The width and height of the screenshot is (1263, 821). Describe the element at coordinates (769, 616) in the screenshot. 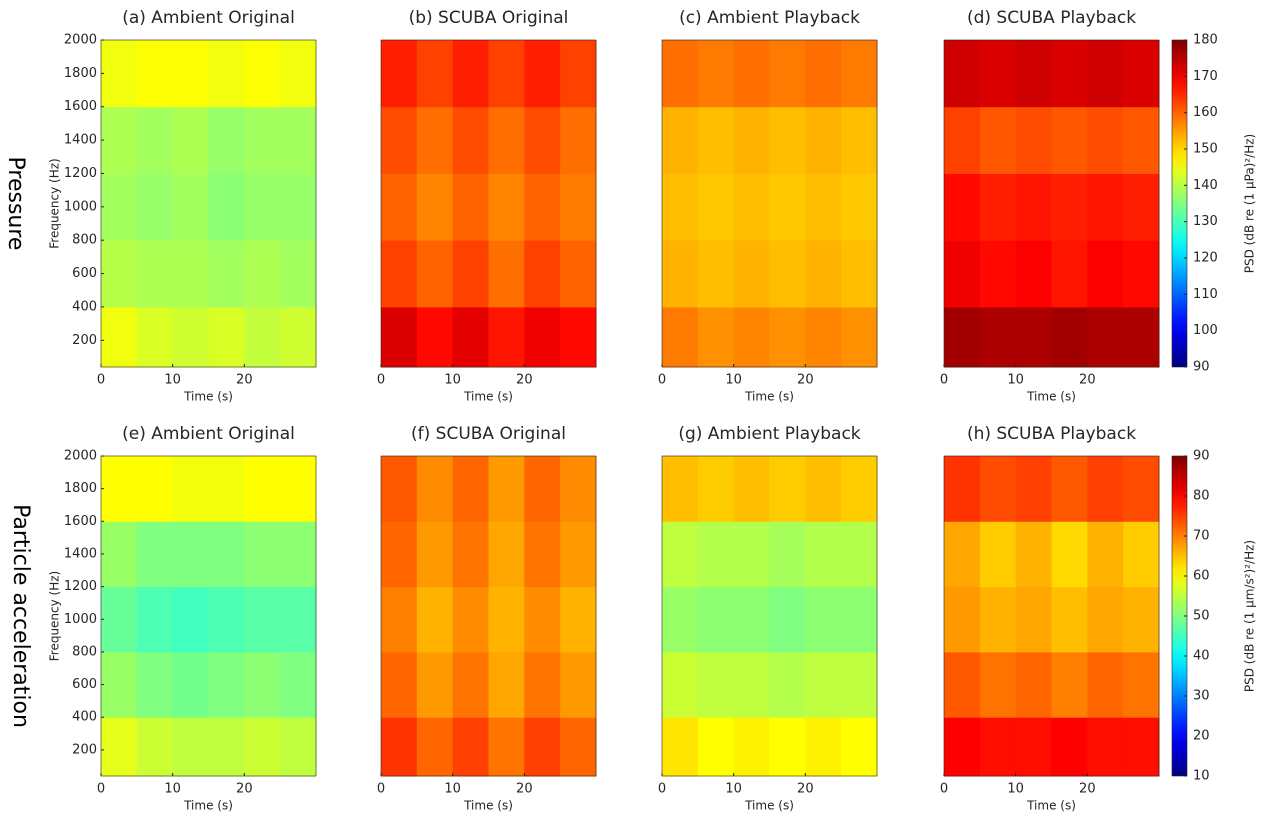

I see `axes-box` at that location.